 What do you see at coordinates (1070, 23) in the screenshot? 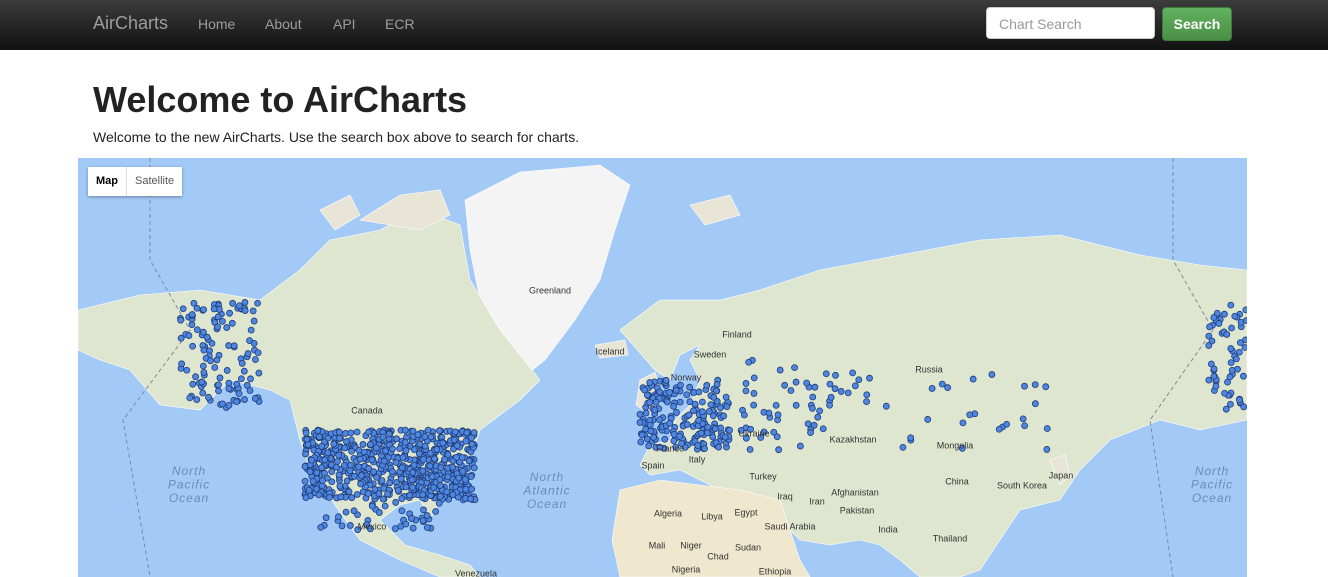
I see `search-input: Chart Search` at bounding box center [1070, 23].